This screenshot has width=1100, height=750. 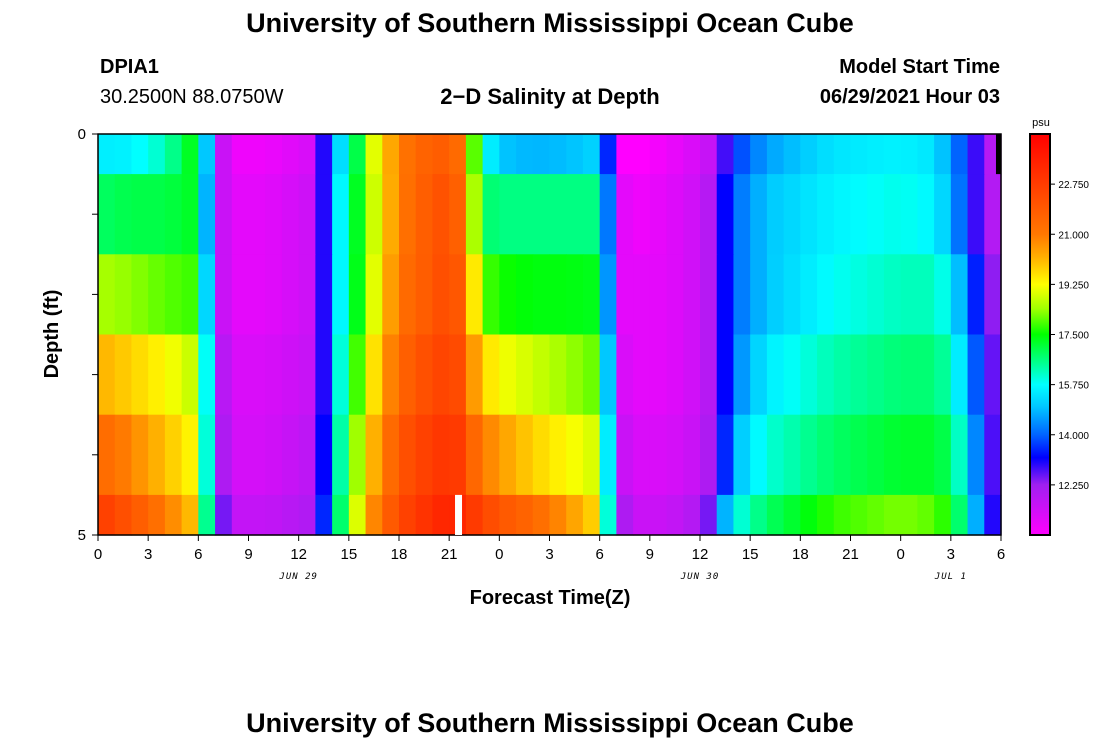 I want to click on y-tick-label: 5, so click(x=82, y=535).